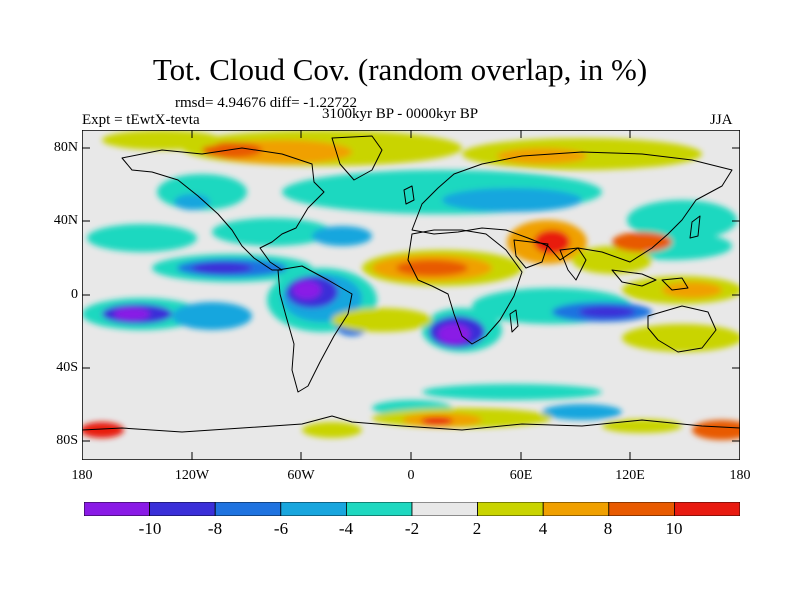 This screenshot has width=800, height=600. What do you see at coordinates (400, 114) in the screenshot?
I see `period-label: 3100kyr BP - 0000kyr BP` at bounding box center [400, 114].